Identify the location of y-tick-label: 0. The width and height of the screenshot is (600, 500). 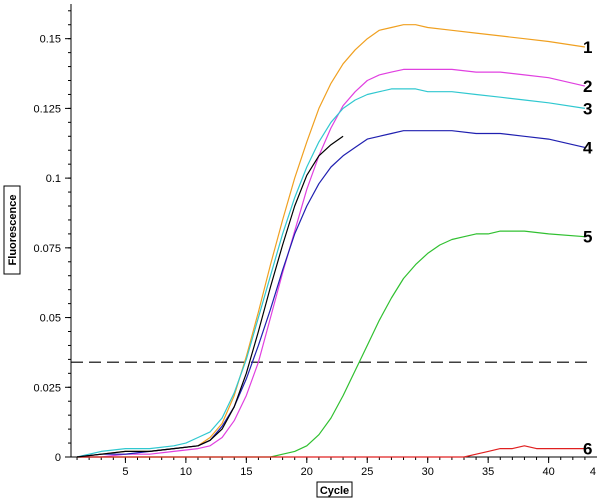
(58, 458).